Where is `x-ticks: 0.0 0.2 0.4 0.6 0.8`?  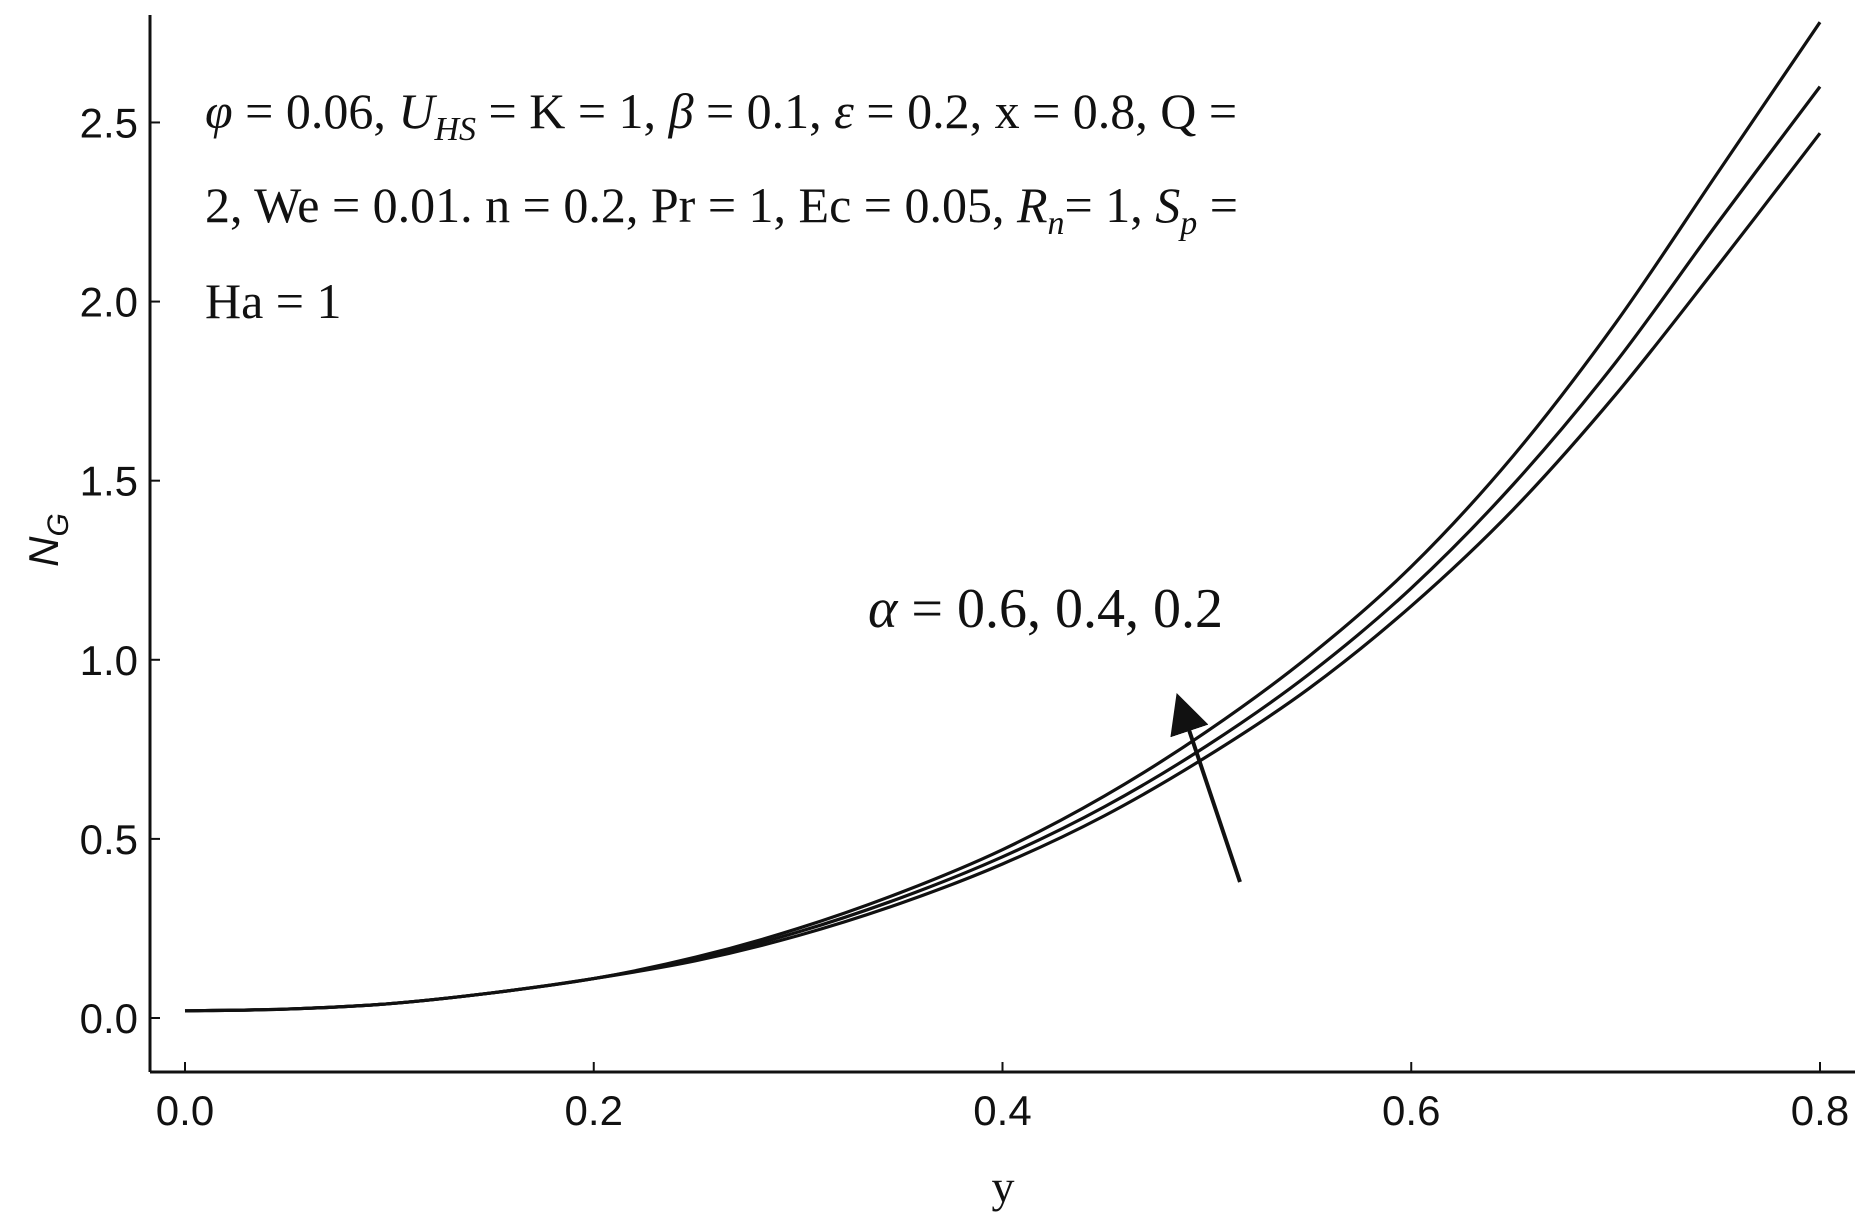
x-ticks: 0.0 0.2 0.4 0.6 0.8 is located at coordinates (1002, 1098).